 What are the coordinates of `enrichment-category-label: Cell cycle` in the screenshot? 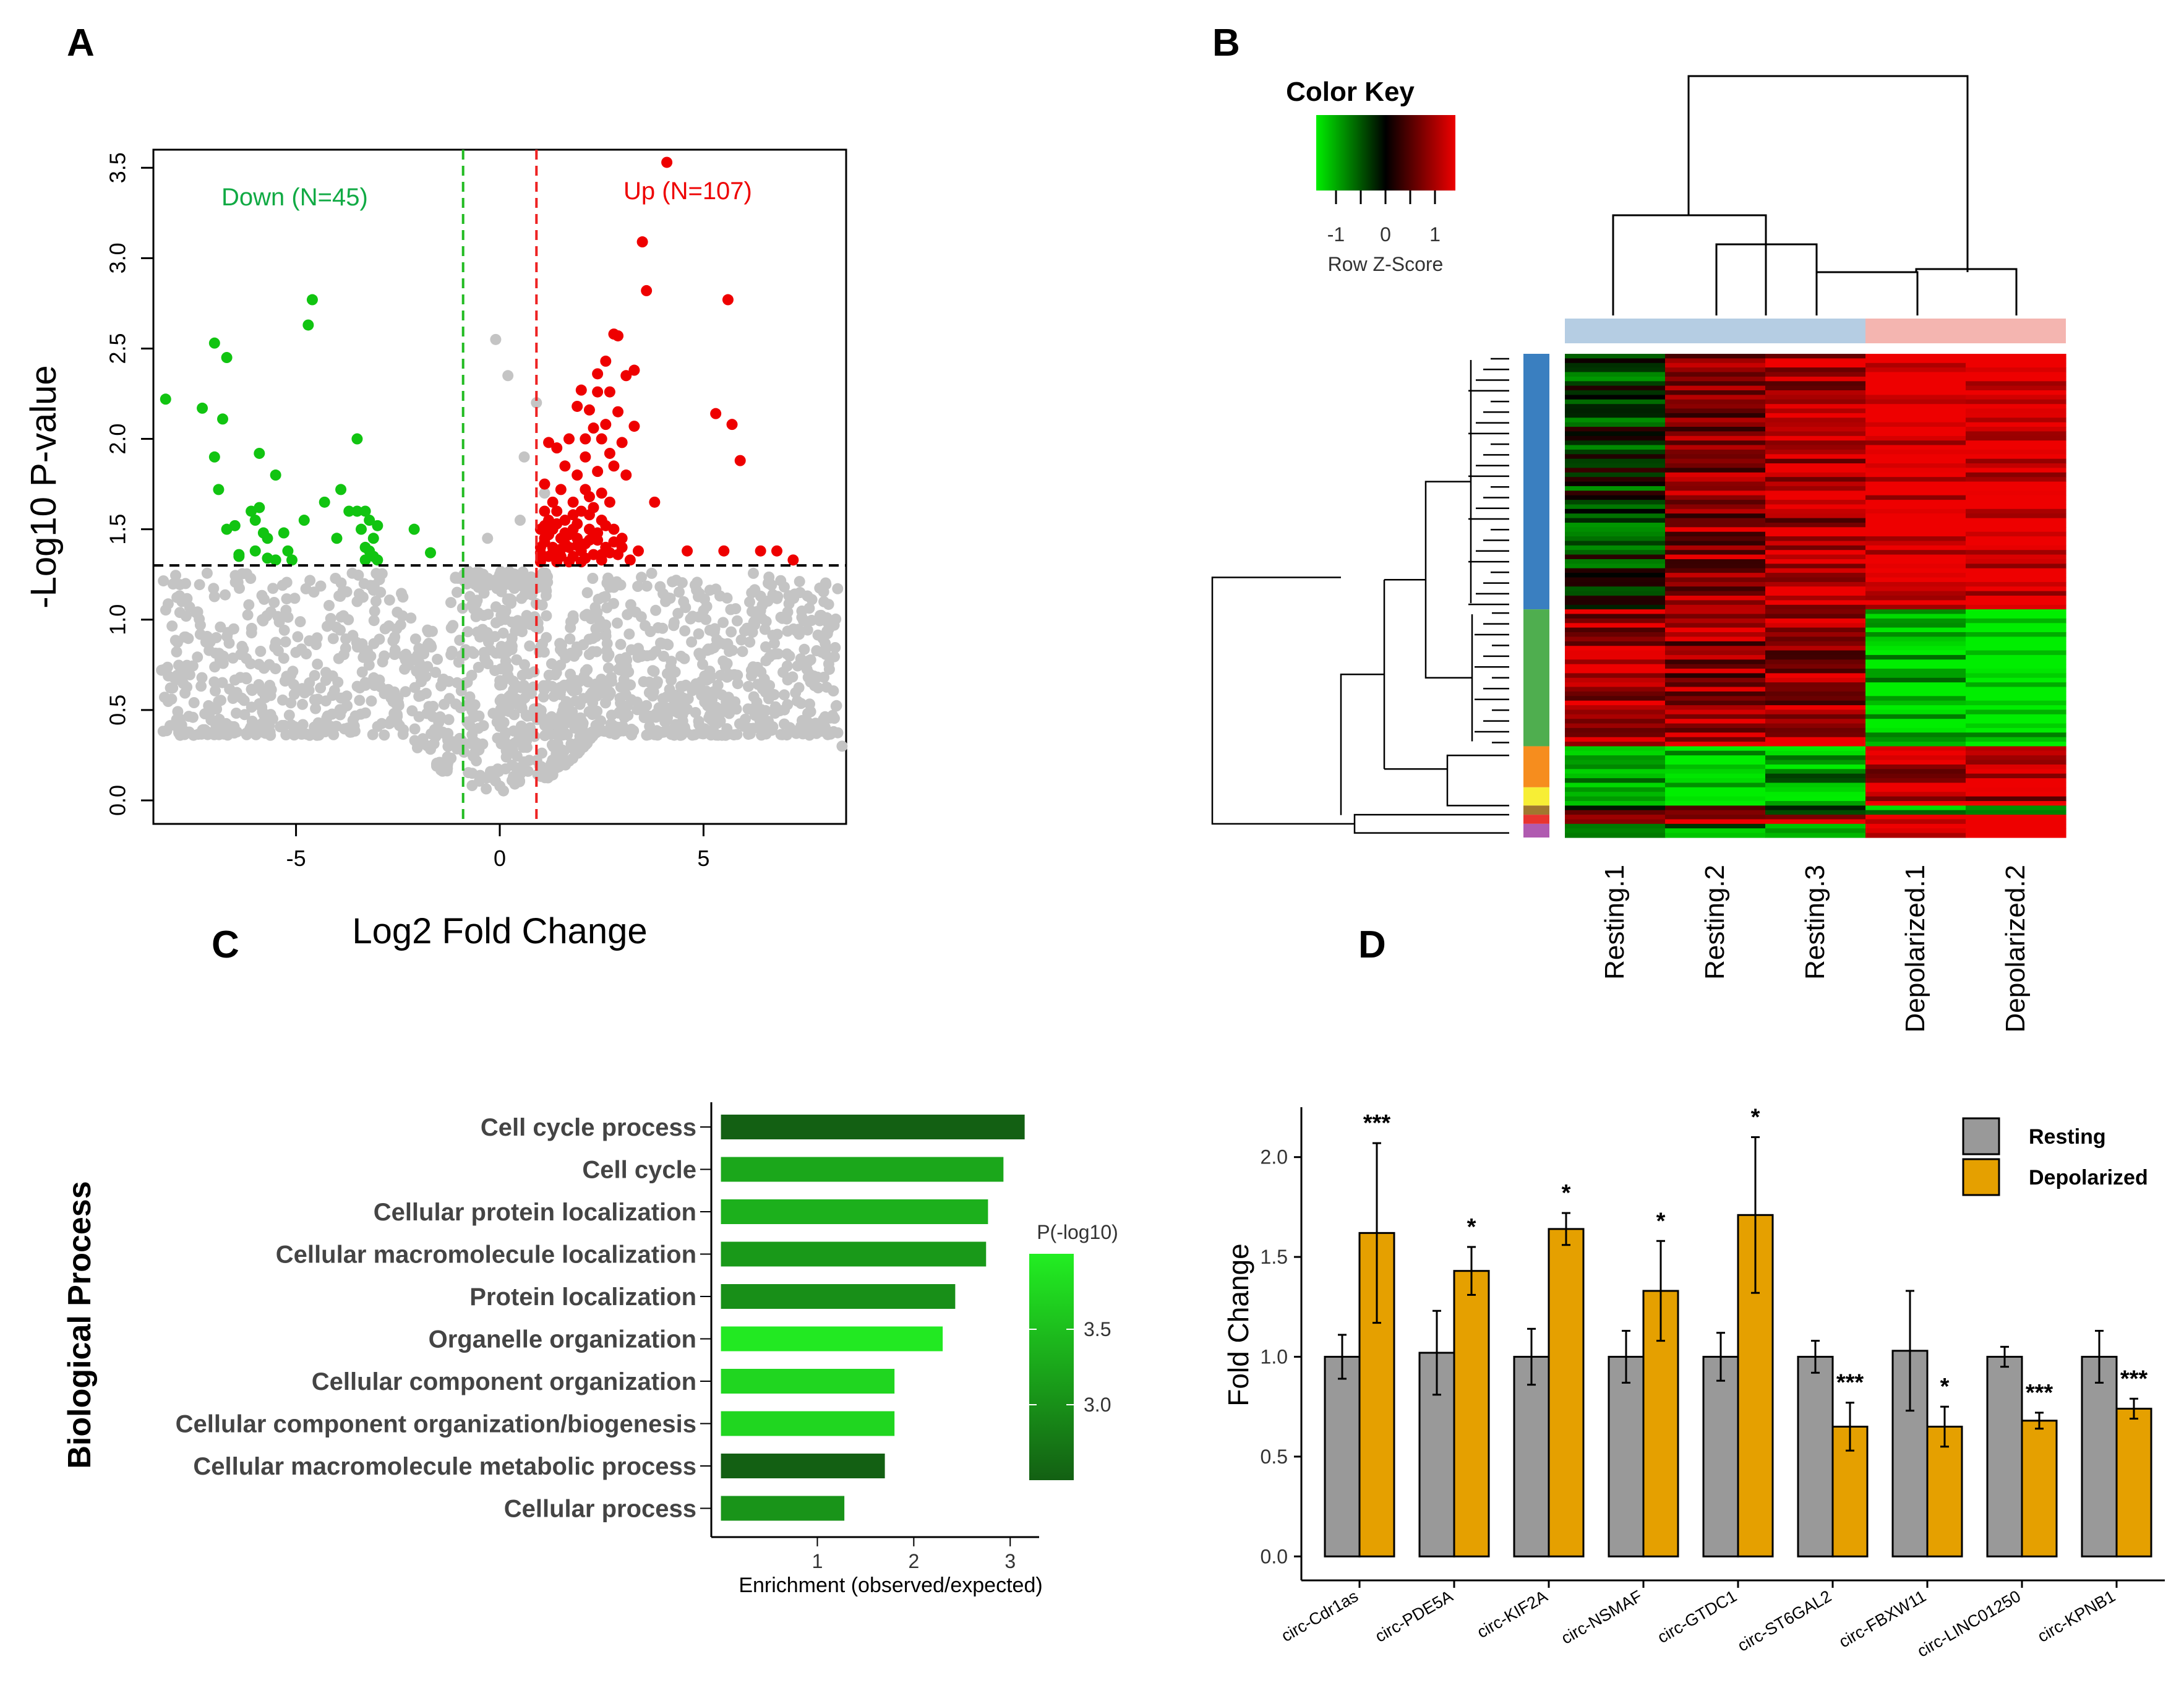 It's located at (639, 1170).